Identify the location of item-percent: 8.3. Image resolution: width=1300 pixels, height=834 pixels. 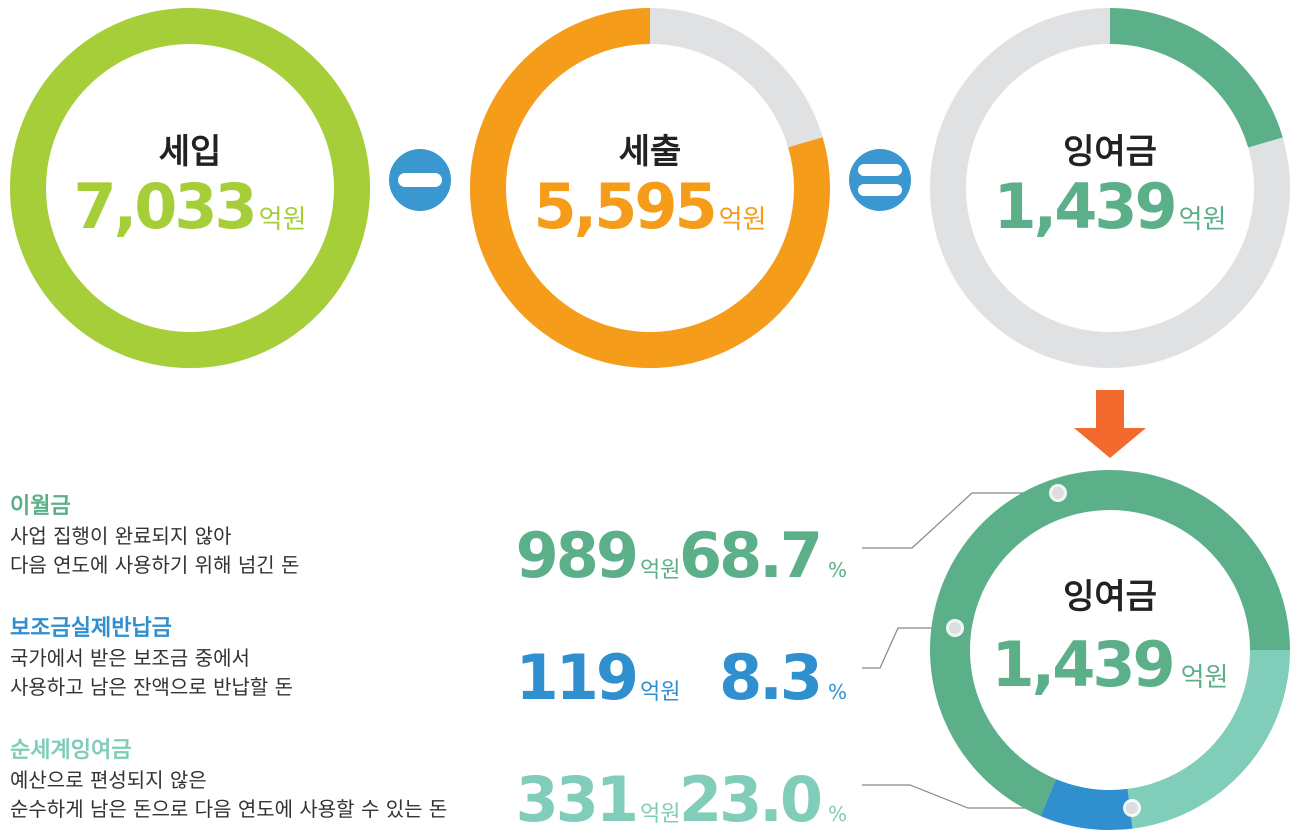
(769, 677).